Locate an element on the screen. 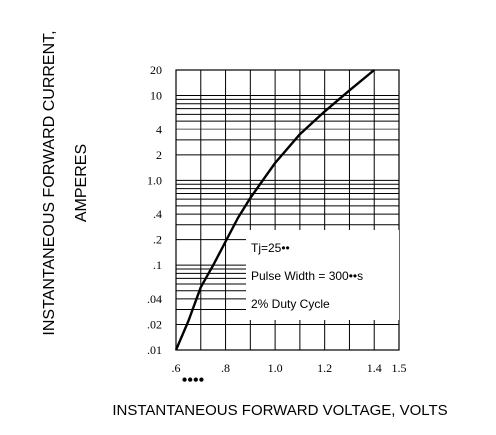 This screenshot has width=496, height=435. y-tick-label: .02 is located at coordinates (154, 324).